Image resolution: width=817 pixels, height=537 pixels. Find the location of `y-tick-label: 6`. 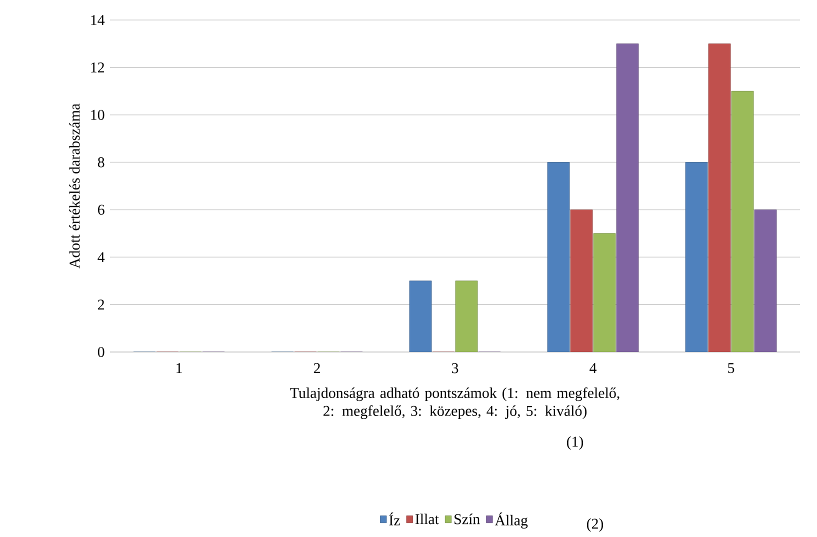

y-tick-label: 6 is located at coordinates (101, 209).